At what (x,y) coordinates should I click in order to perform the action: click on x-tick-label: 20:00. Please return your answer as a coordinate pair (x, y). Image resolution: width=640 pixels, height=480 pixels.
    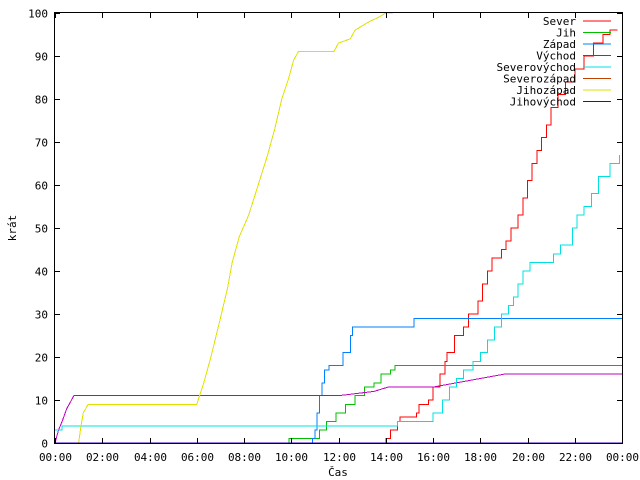
    Looking at the image, I should click on (528, 457).